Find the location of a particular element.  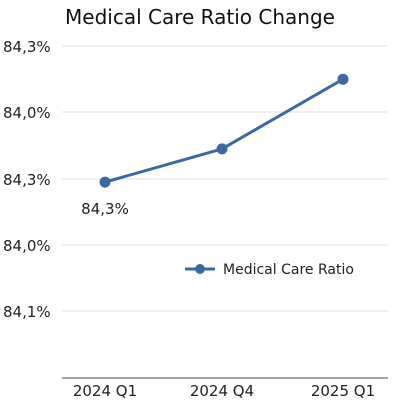

y-tick-label: 84,1% is located at coordinates (27, 312).